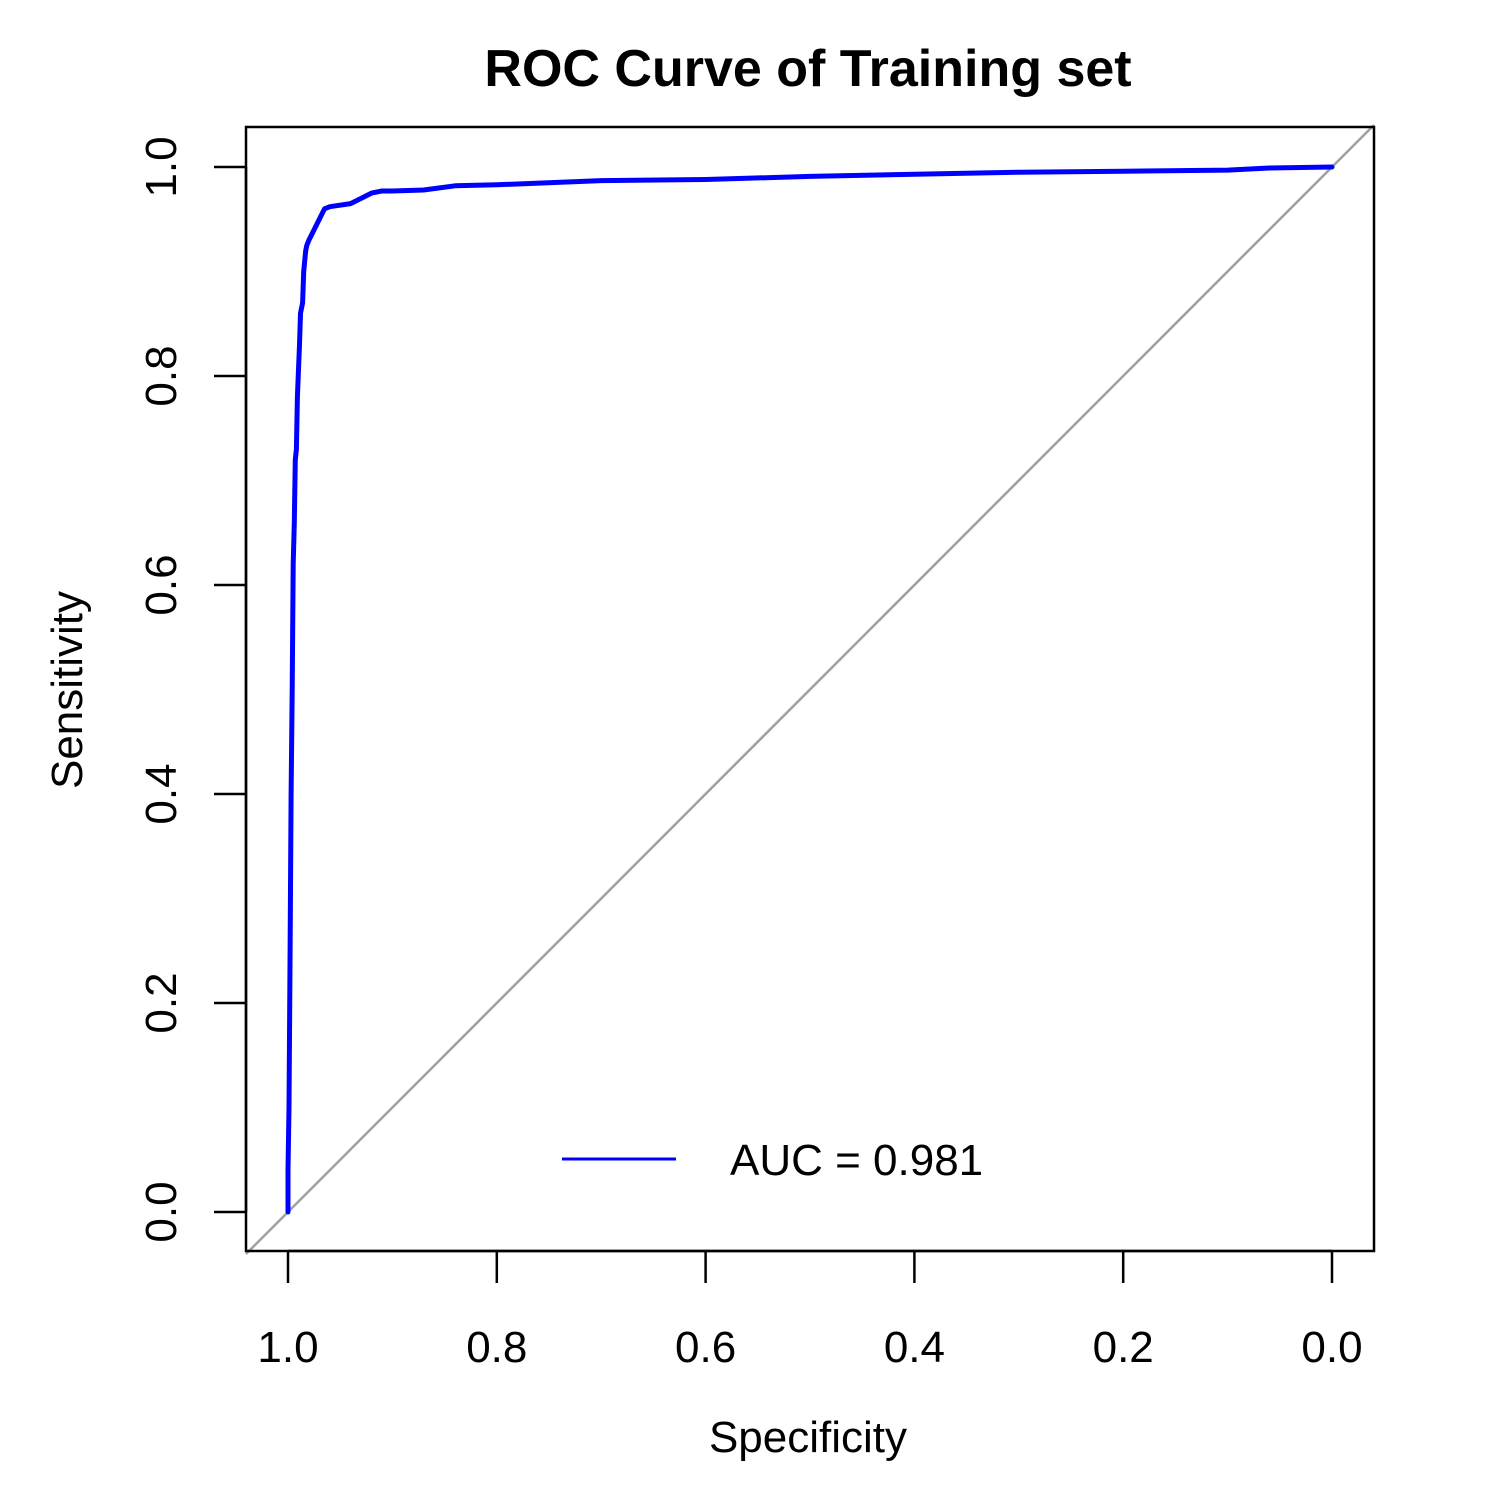 The height and width of the screenshot is (1500, 1500). What do you see at coordinates (161, 1002) in the screenshot?
I see `y-tick-label: 0.2` at bounding box center [161, 1002].